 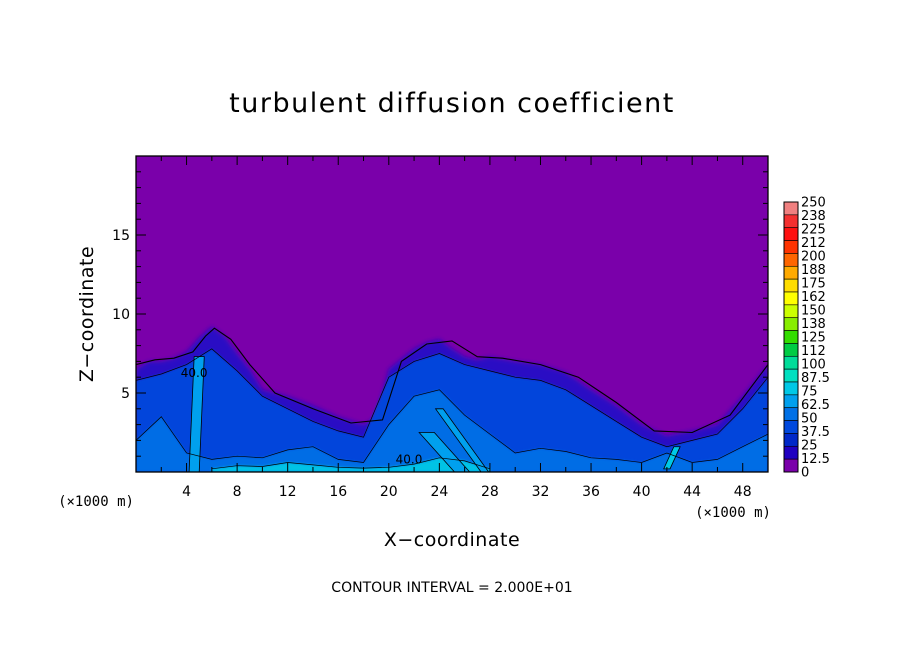 What do you see at coordinates (96, 502) in the screenshot?
I see `x-unit-label-left: (×1000 m)` at bounding box center [96, 502].